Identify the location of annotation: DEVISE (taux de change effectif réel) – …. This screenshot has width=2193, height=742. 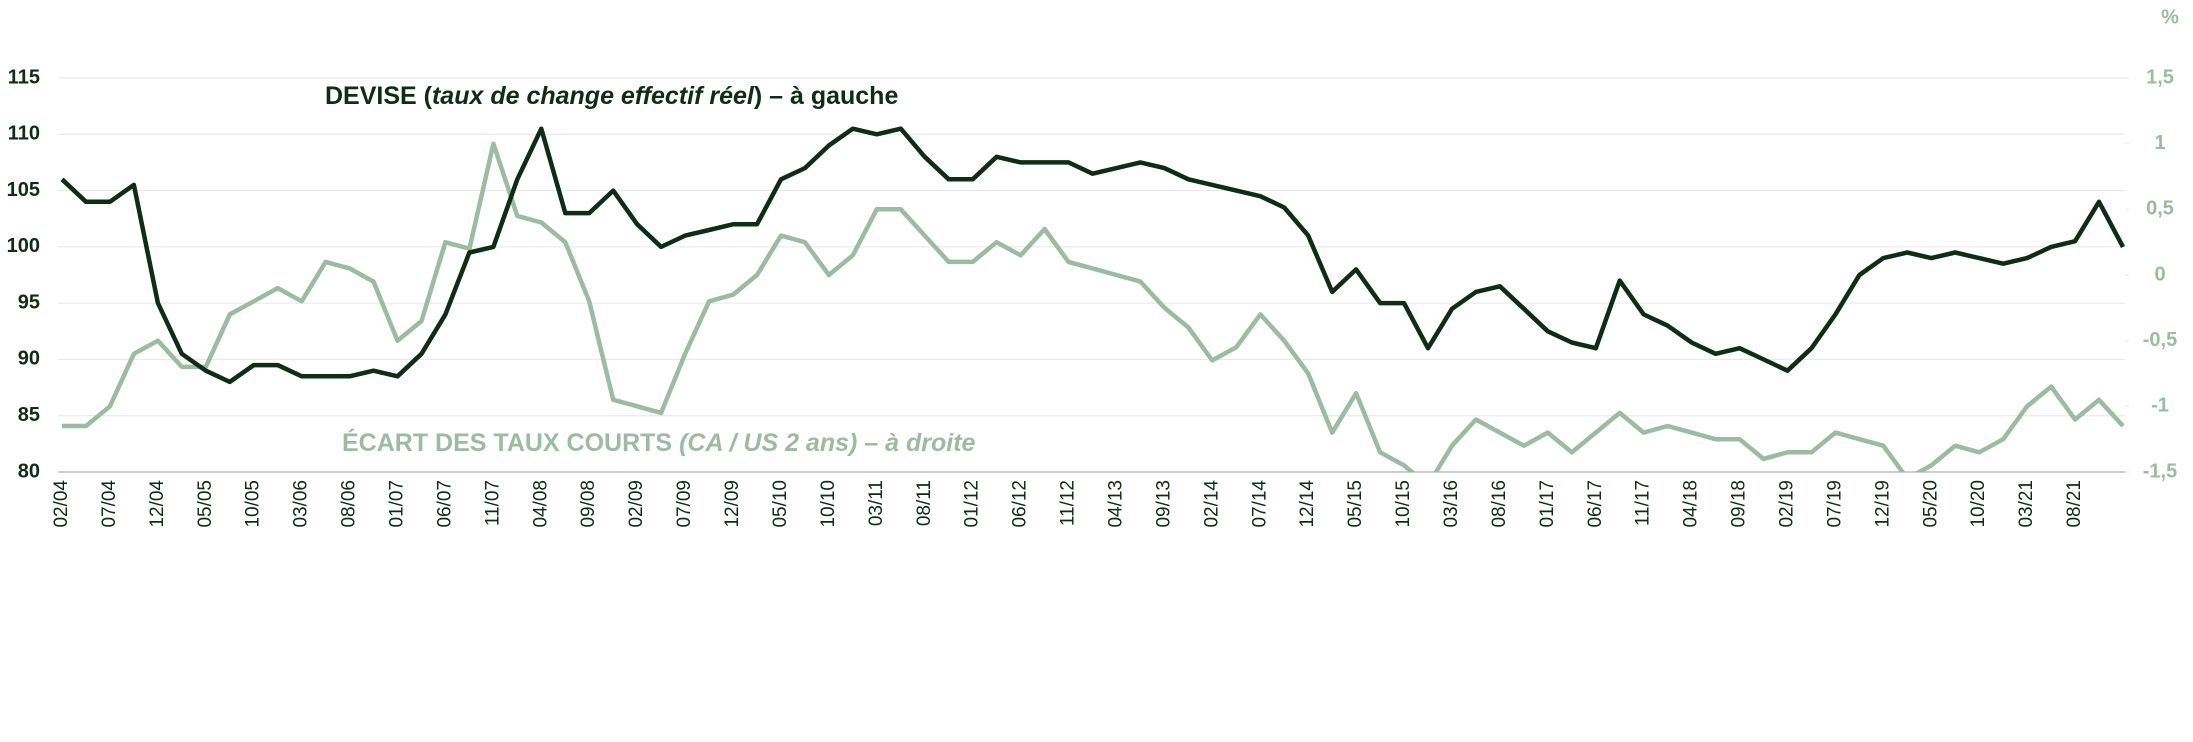
(611, 96).